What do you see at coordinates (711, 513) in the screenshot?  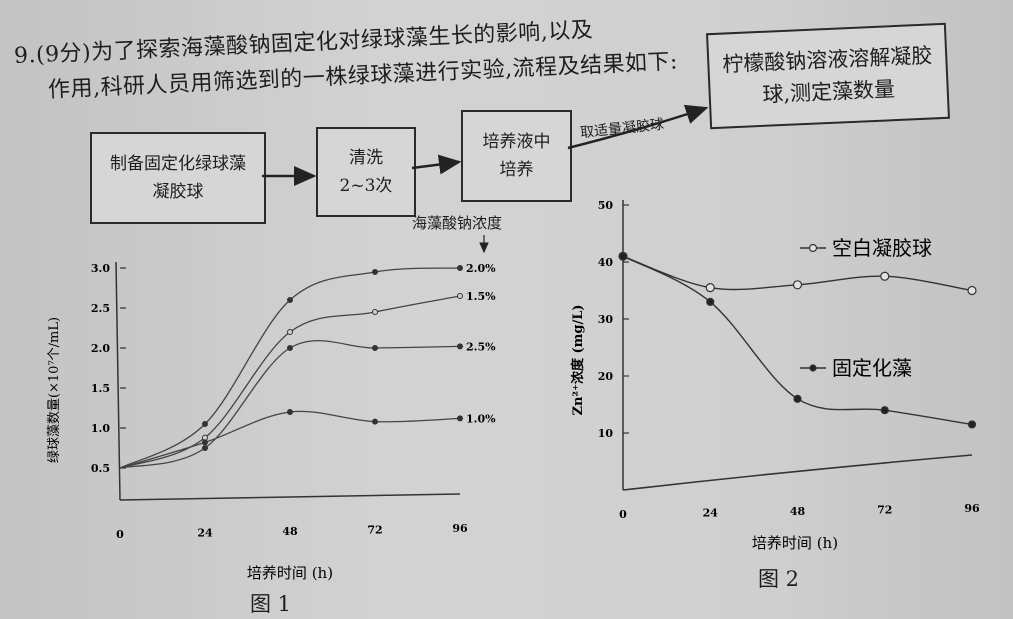 I see `fig2-x-tick-label: 24` at bounding box center [711, 513].